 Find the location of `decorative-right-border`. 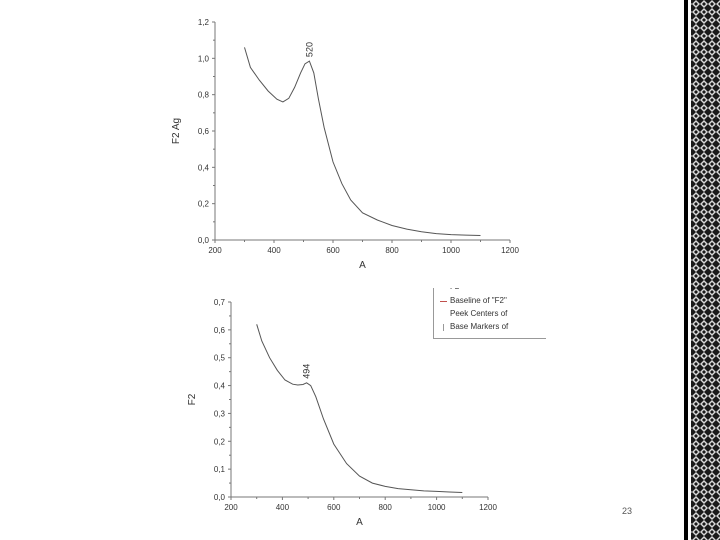

decorative-right-border is located at coordinates (702, 270).